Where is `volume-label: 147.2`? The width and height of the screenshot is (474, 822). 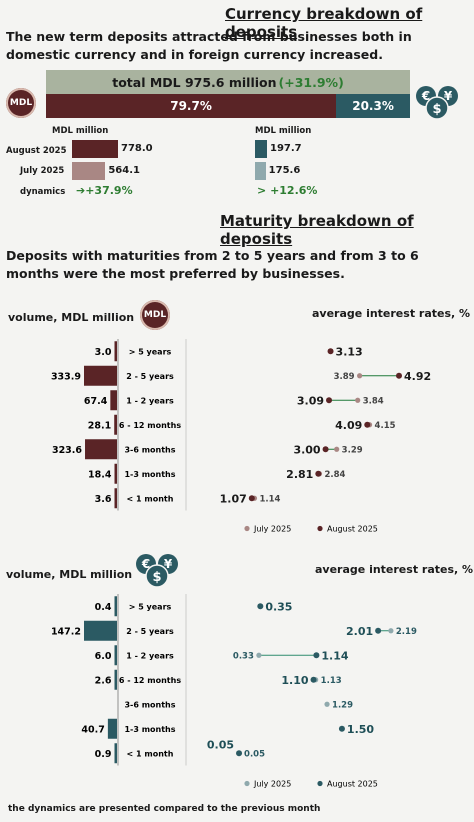 volume-label: 147.2 is located at coordinates (66, 631).